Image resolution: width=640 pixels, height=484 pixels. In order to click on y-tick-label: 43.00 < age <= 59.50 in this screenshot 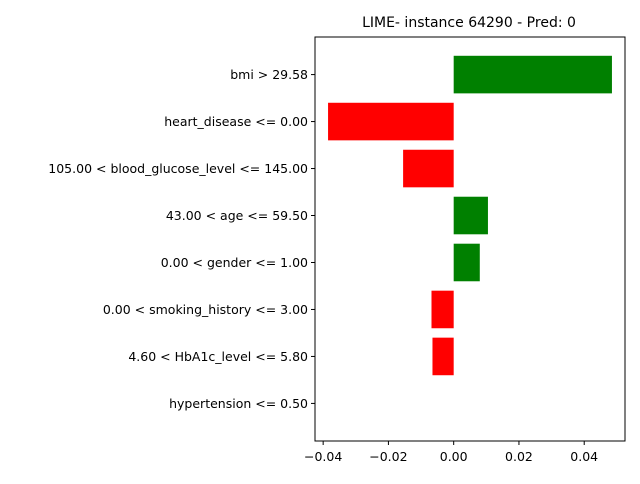, I will do `click(237, 215)`.